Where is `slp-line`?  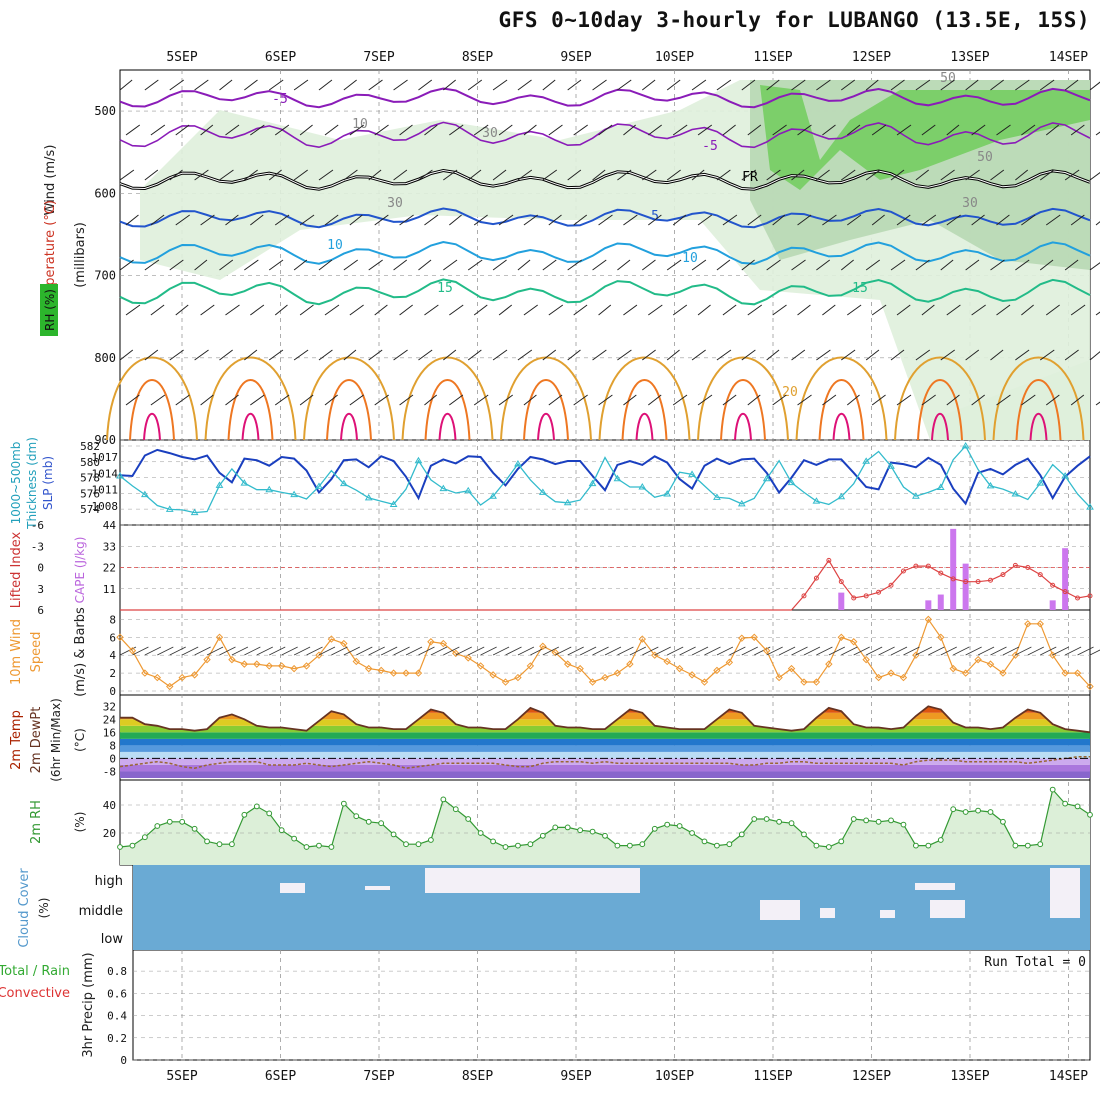 slp-line is located at coordinates (605, 479).